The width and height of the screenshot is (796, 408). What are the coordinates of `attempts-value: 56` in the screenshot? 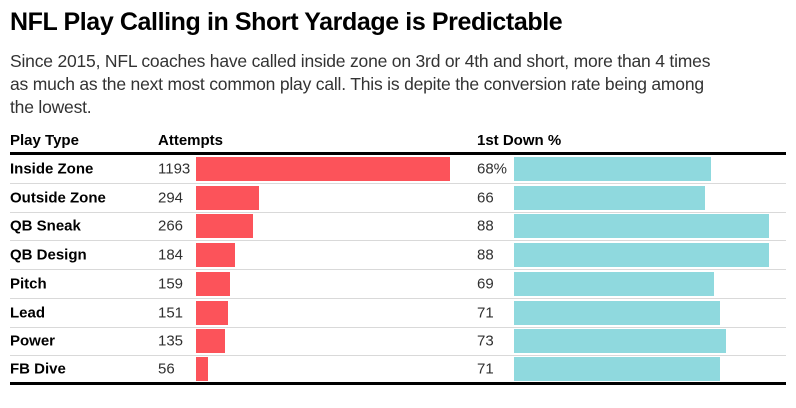 It's located at (166, 369).